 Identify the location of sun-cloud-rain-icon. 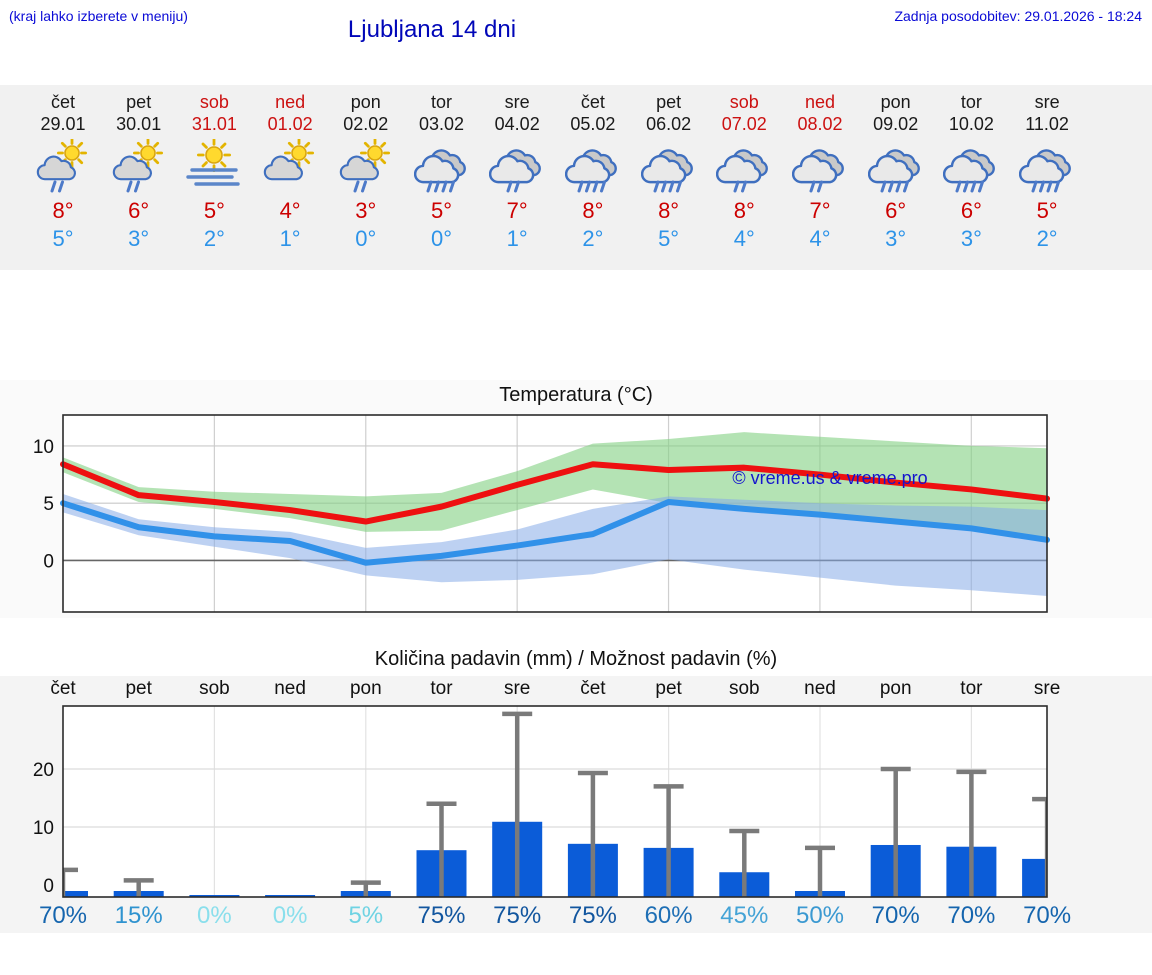
(139, 167).